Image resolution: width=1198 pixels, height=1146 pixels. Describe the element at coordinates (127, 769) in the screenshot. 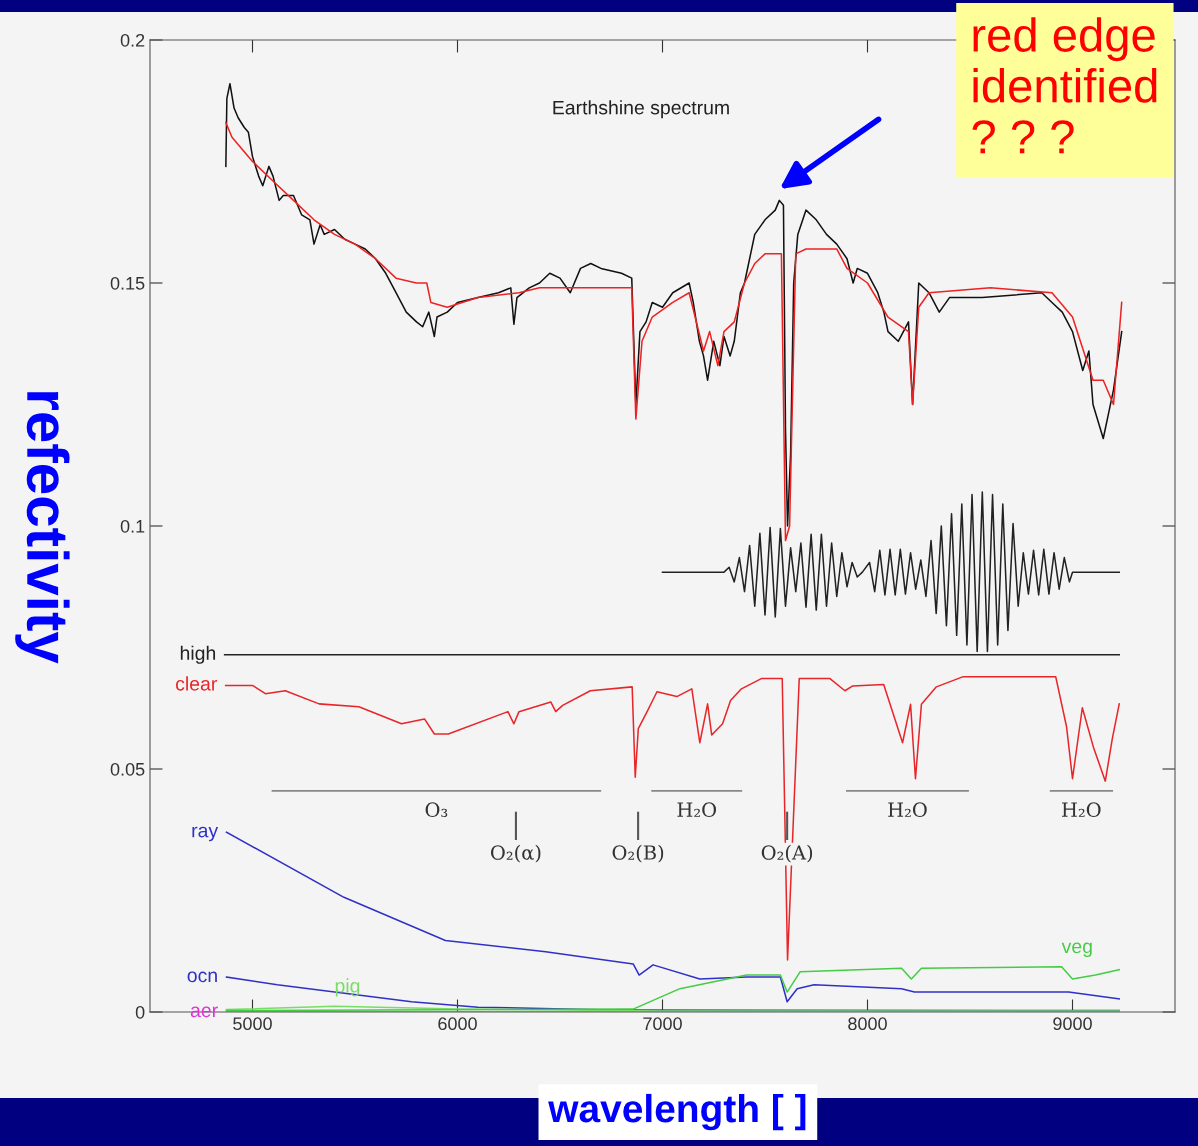

I see `y-tick-label: 0.05` at that location.